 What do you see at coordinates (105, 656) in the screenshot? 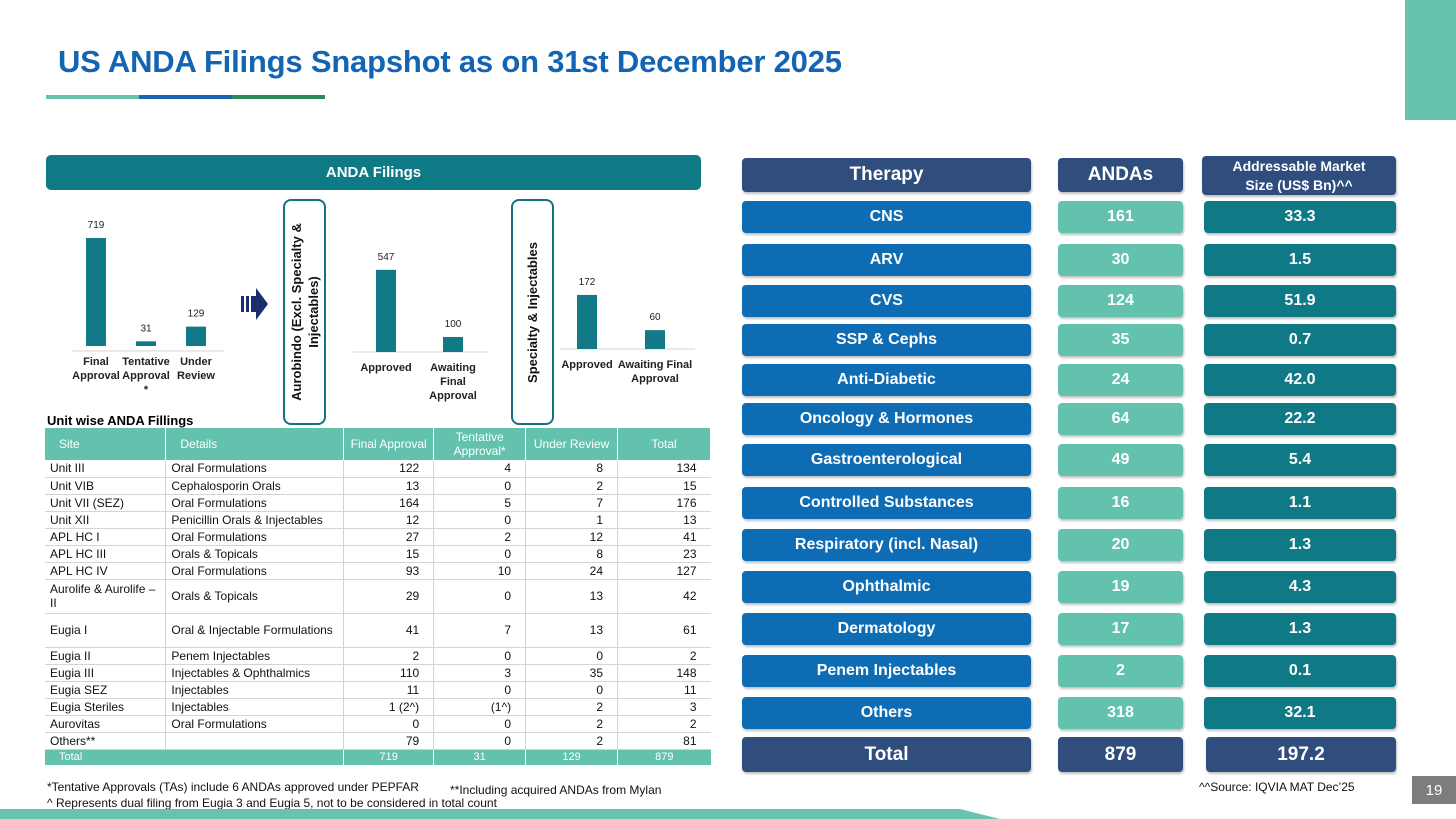
I see `cell-site: Eugia II` at bounding box center [105, 656].